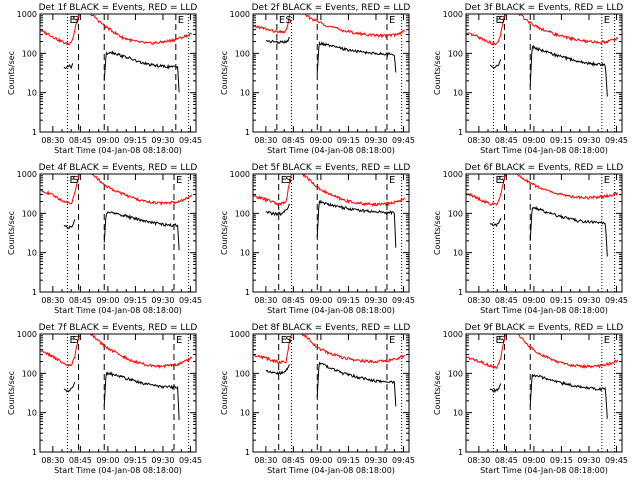  I want to click on chart-title: Det 8f BLACK = Events, RED = LLD, so click(331, 328).